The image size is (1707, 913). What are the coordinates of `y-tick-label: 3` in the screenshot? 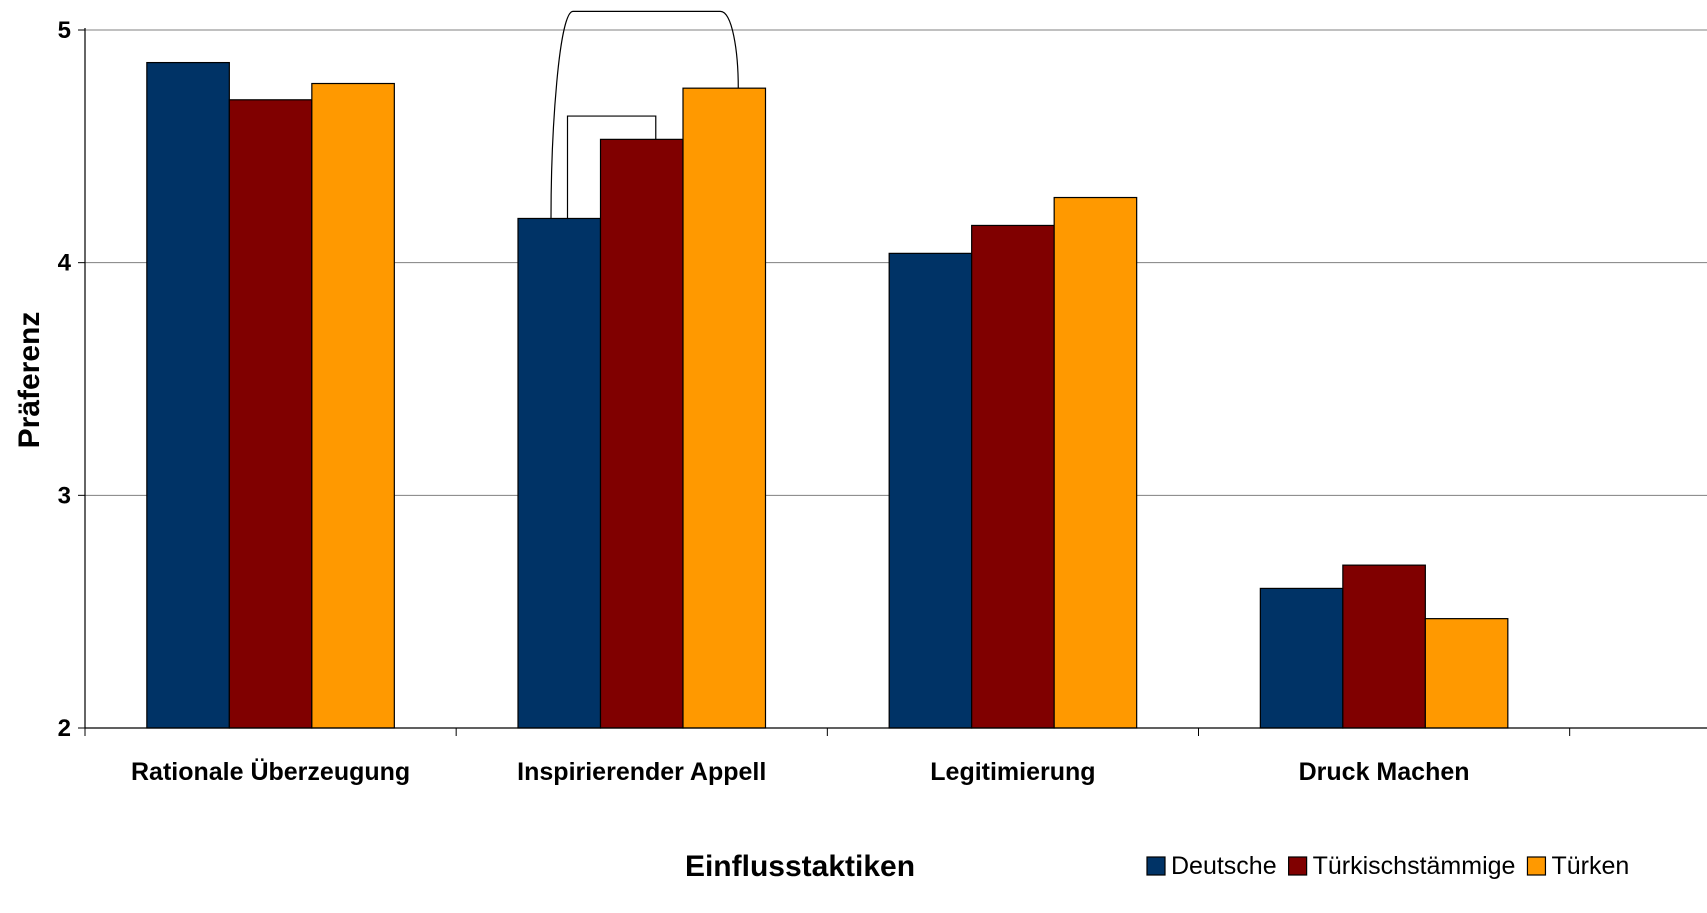 It's located at (64, 495).